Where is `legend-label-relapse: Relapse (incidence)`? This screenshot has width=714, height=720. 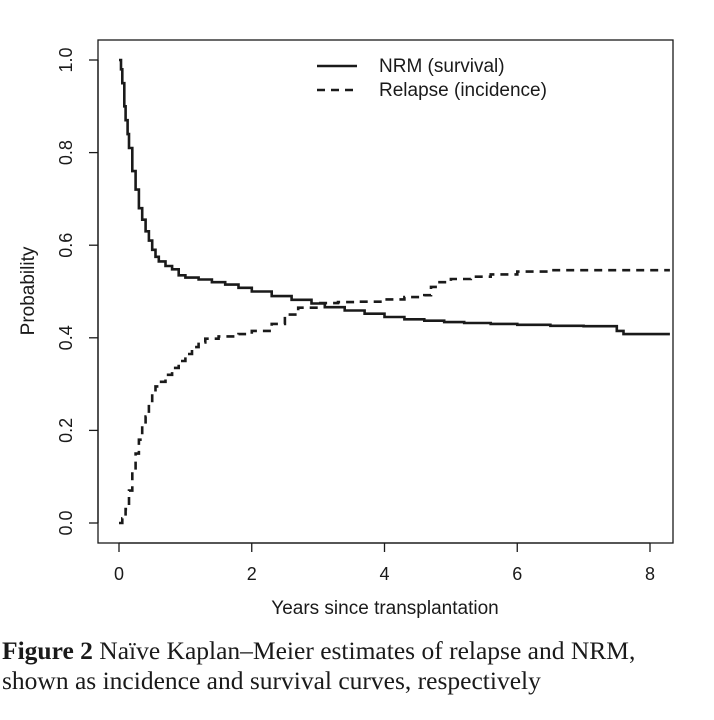
legend-label-relapse: Relapse (incidence) is located at coordinates (463, 90).